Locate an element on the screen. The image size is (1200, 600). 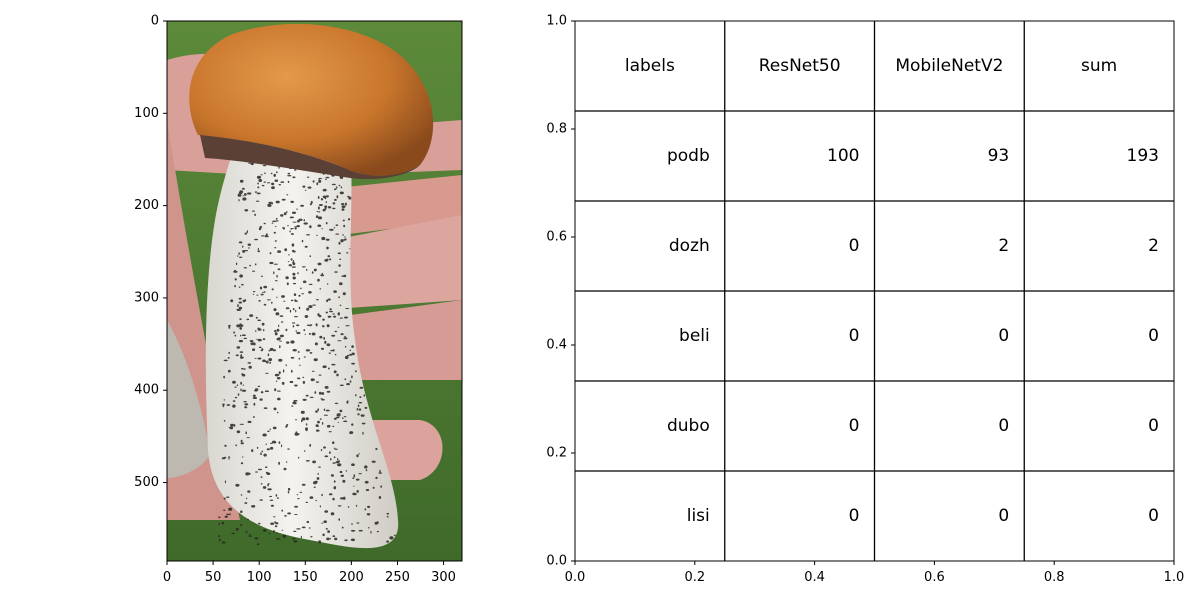
table-cell: lisi is located at coordinates (698, 516).